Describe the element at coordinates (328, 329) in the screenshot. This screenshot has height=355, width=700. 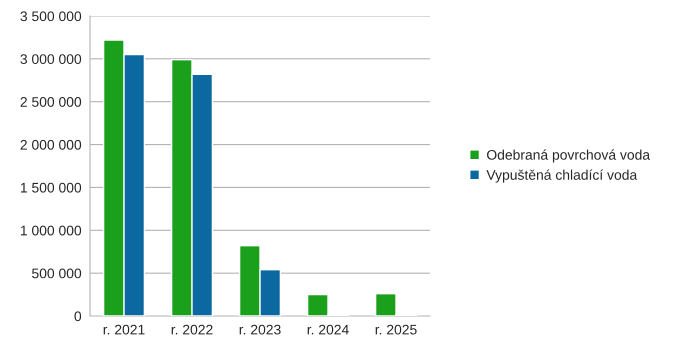
I see `x-tick-label: r. 2024` at that location.